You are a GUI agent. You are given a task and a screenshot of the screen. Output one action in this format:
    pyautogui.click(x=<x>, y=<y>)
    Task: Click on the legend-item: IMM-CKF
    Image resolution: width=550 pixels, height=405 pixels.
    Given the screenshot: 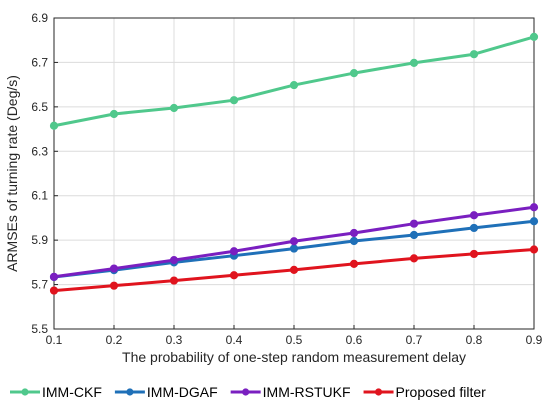 What is the action you would take?
    pyautogui.click(x=56, y=392)
    